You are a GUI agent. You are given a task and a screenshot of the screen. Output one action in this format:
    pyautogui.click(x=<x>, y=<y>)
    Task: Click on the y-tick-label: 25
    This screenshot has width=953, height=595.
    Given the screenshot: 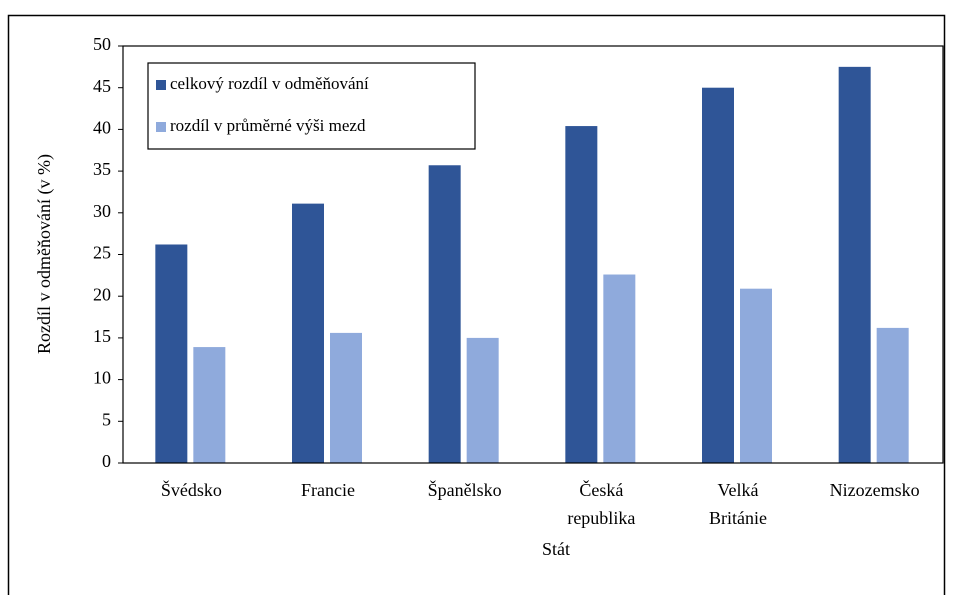 What is the action you would take?
    pyautogui.click(x=102, y=253)
    